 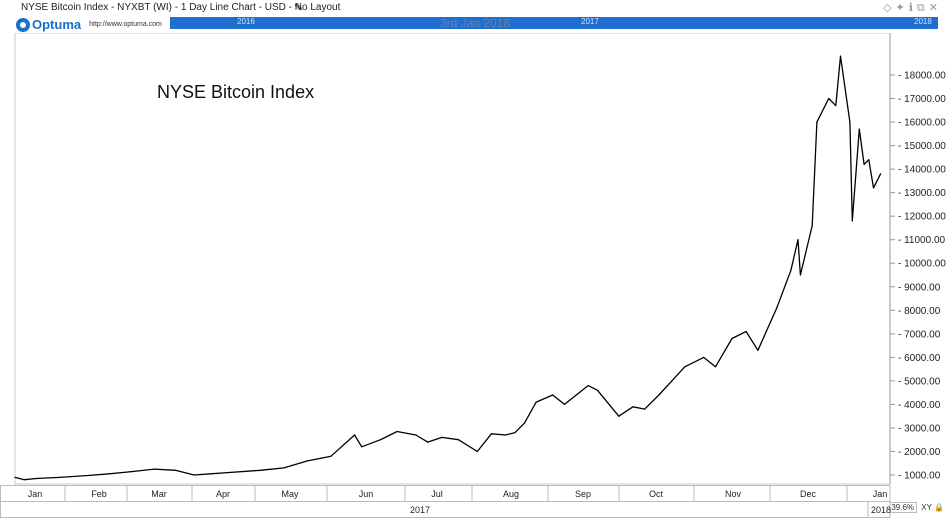 I want to click on close-icon: ✕, so click(x=935, y=8).